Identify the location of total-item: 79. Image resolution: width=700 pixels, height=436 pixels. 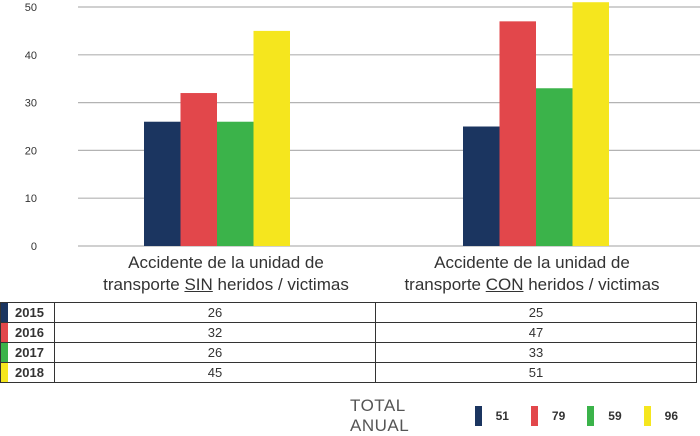
(548, 416).